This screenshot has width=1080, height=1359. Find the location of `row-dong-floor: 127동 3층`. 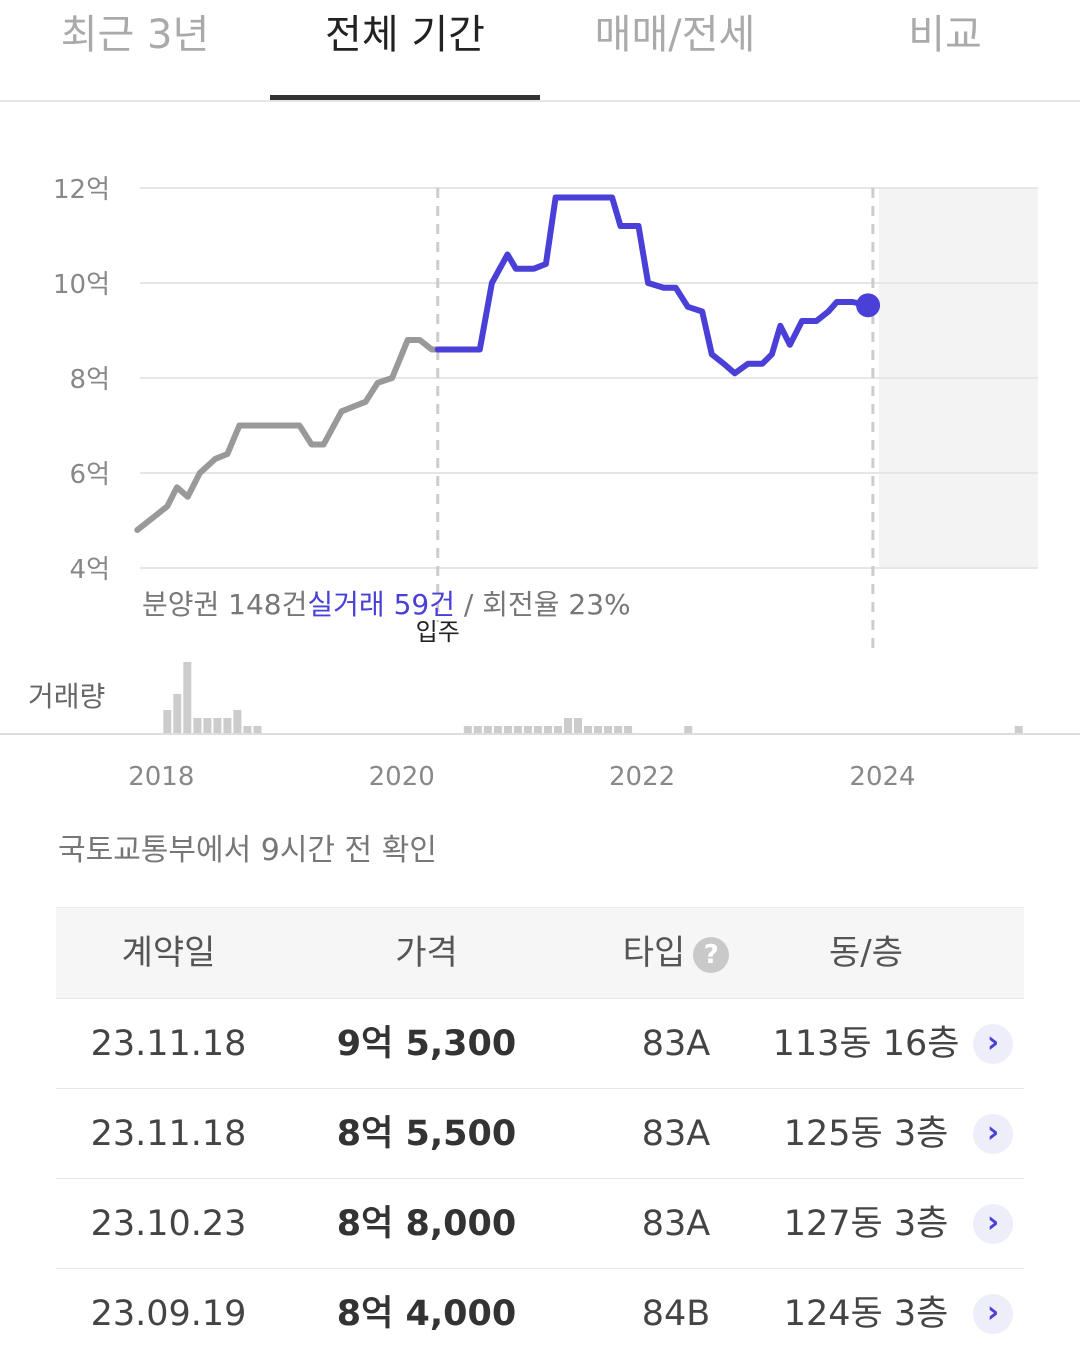

row-dong-floor: 127동 3층 is located at coordinates (866, 1224).